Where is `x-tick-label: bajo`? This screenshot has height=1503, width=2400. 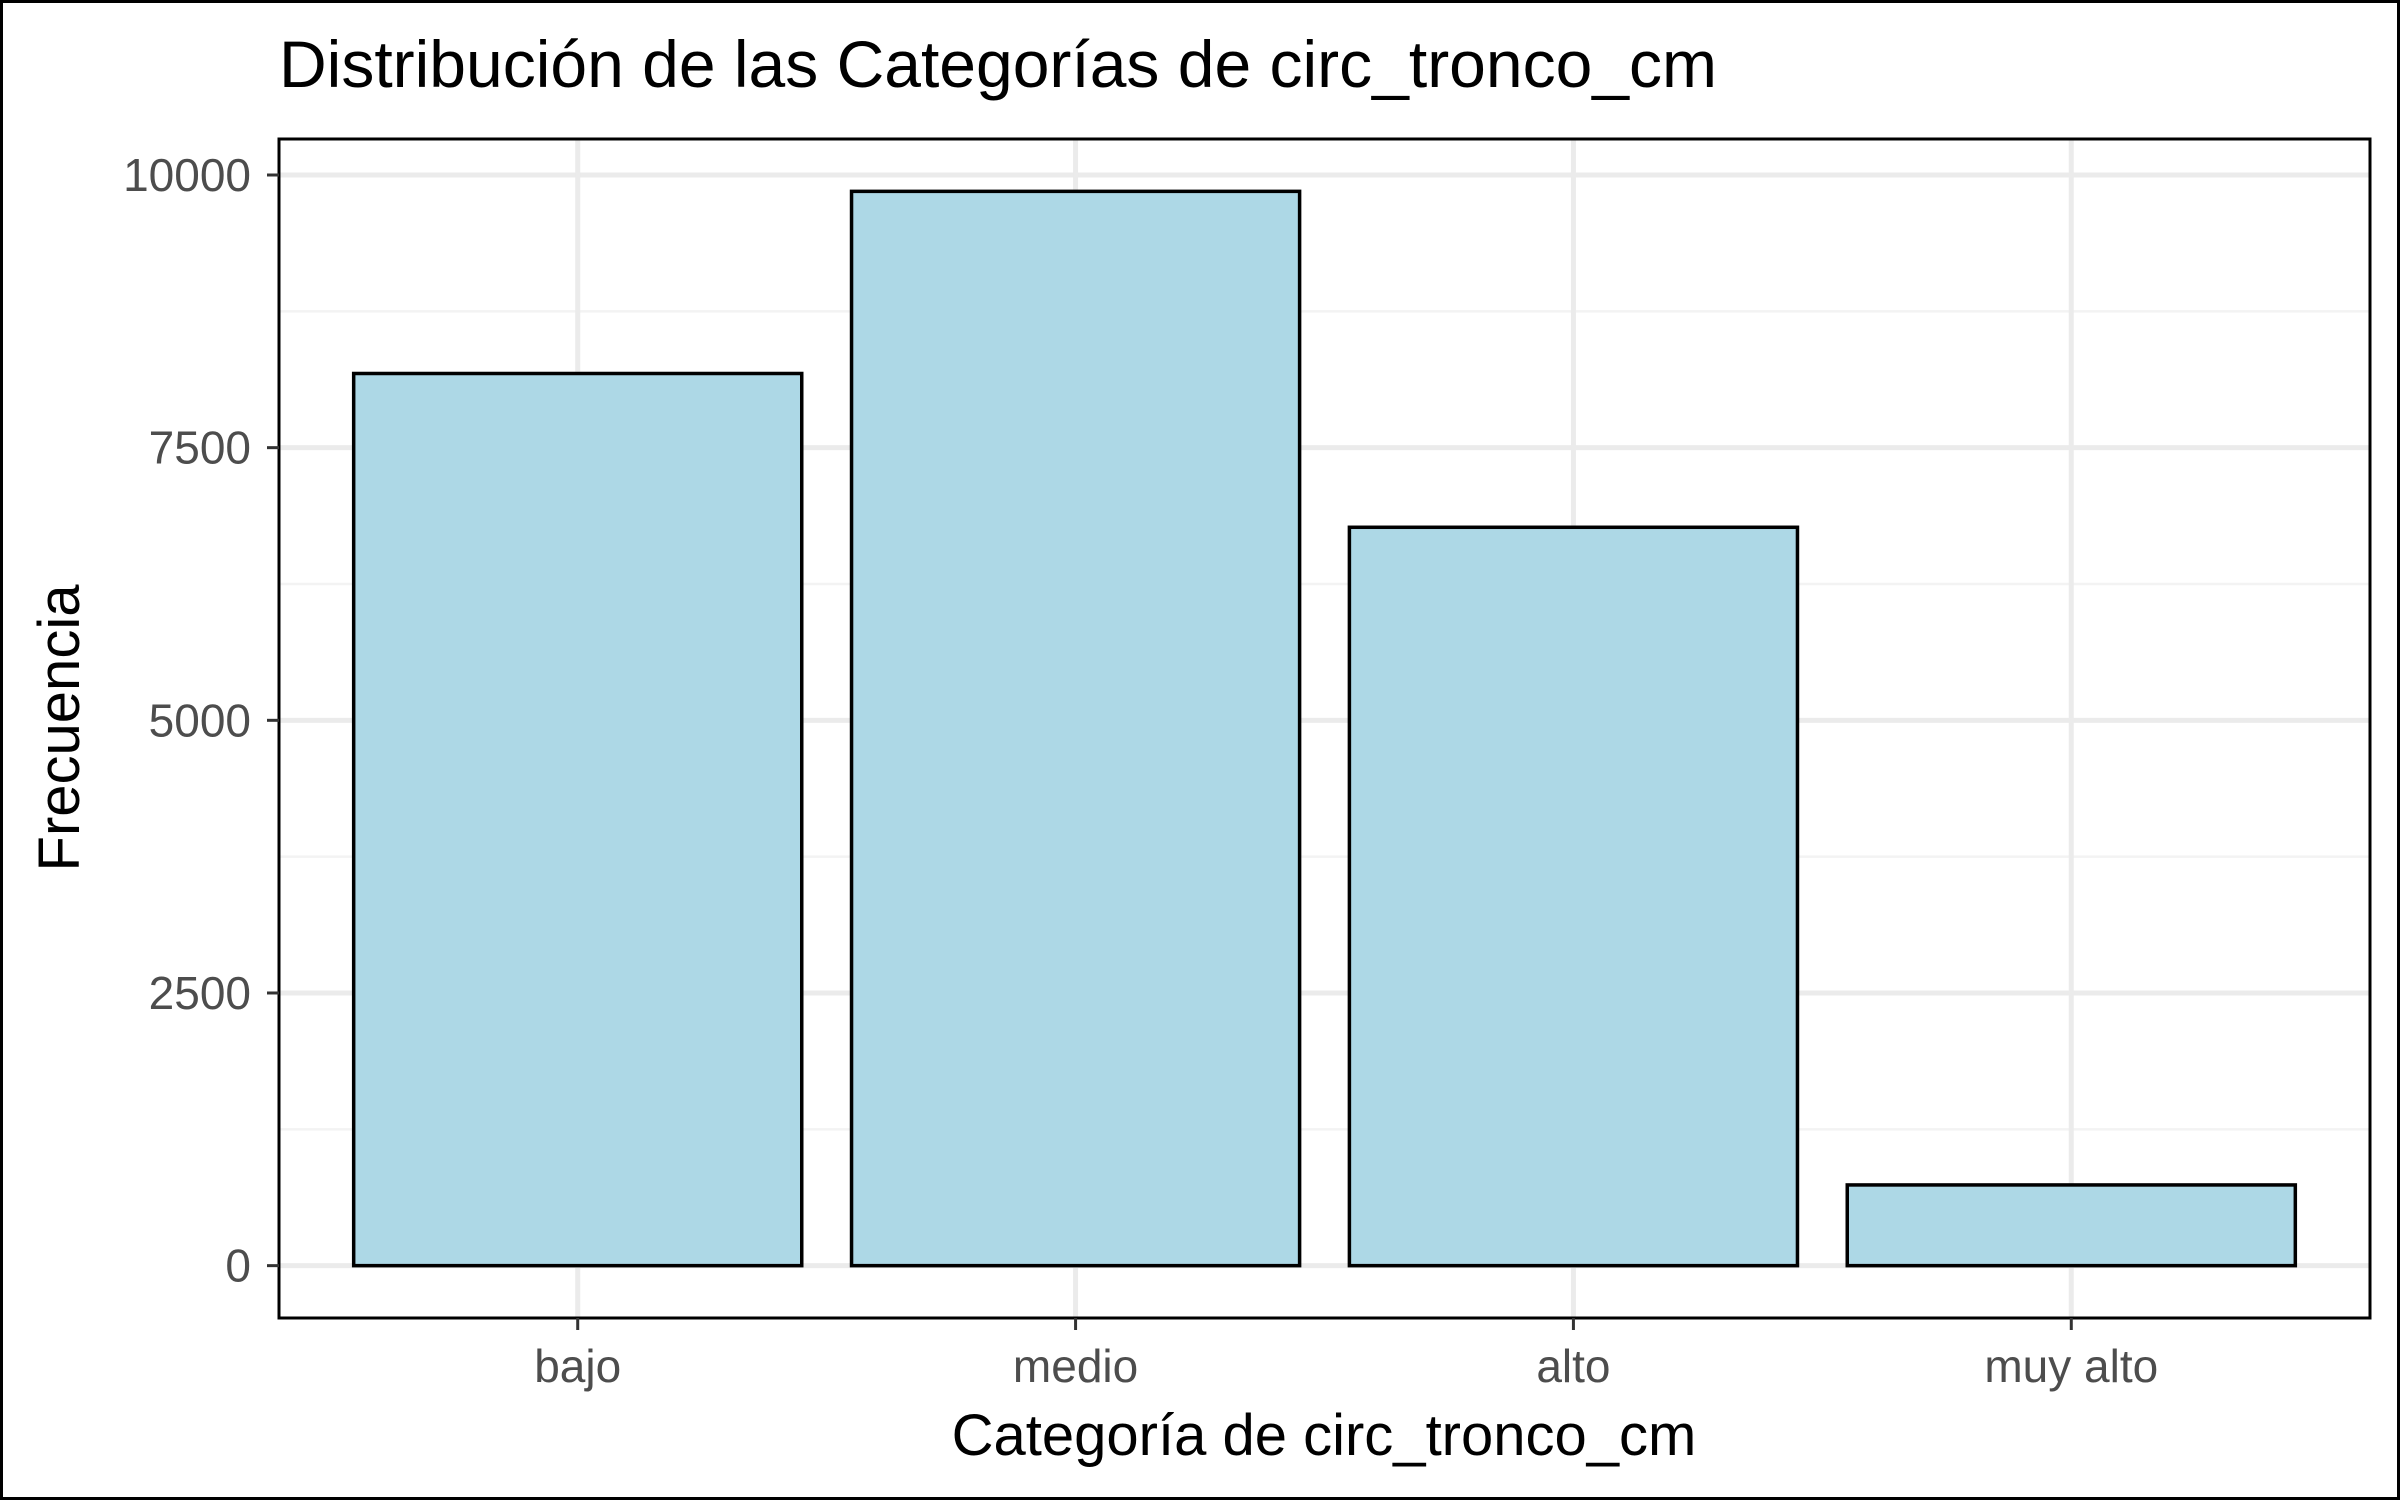
x-tick-label: bajo is located at coordinates (577, 1366).